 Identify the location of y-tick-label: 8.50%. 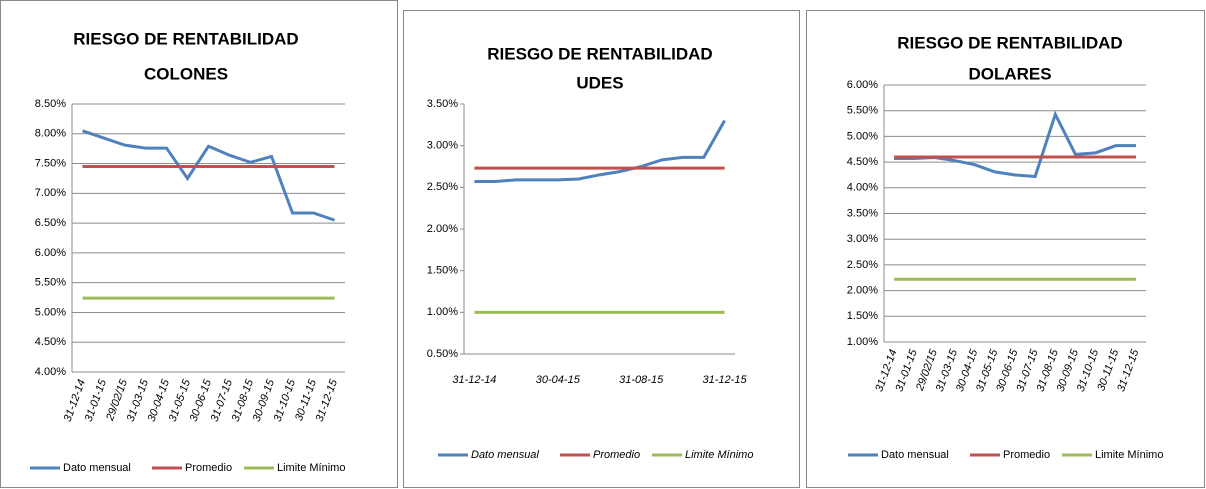
(50, 104).